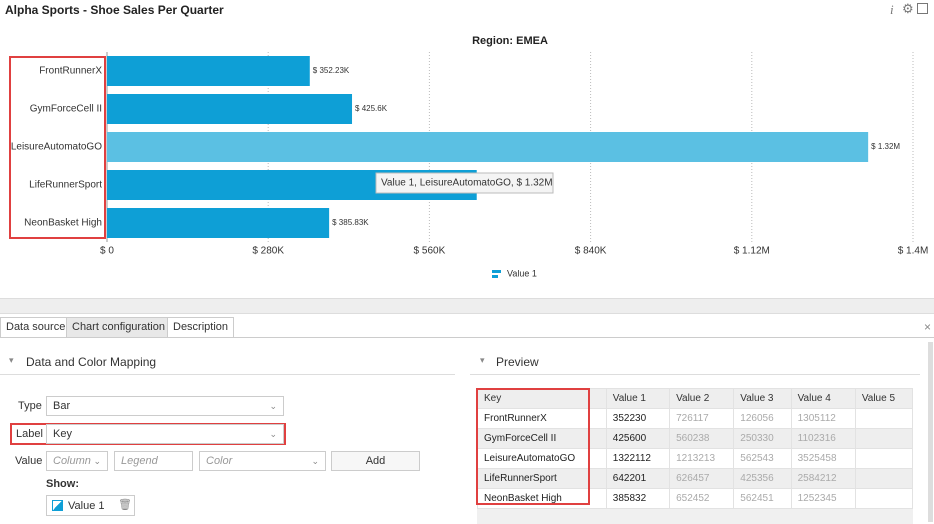  Describe the element at coordinates (72, 461) in the screenshot. I see `placeholder: Column` at that location.